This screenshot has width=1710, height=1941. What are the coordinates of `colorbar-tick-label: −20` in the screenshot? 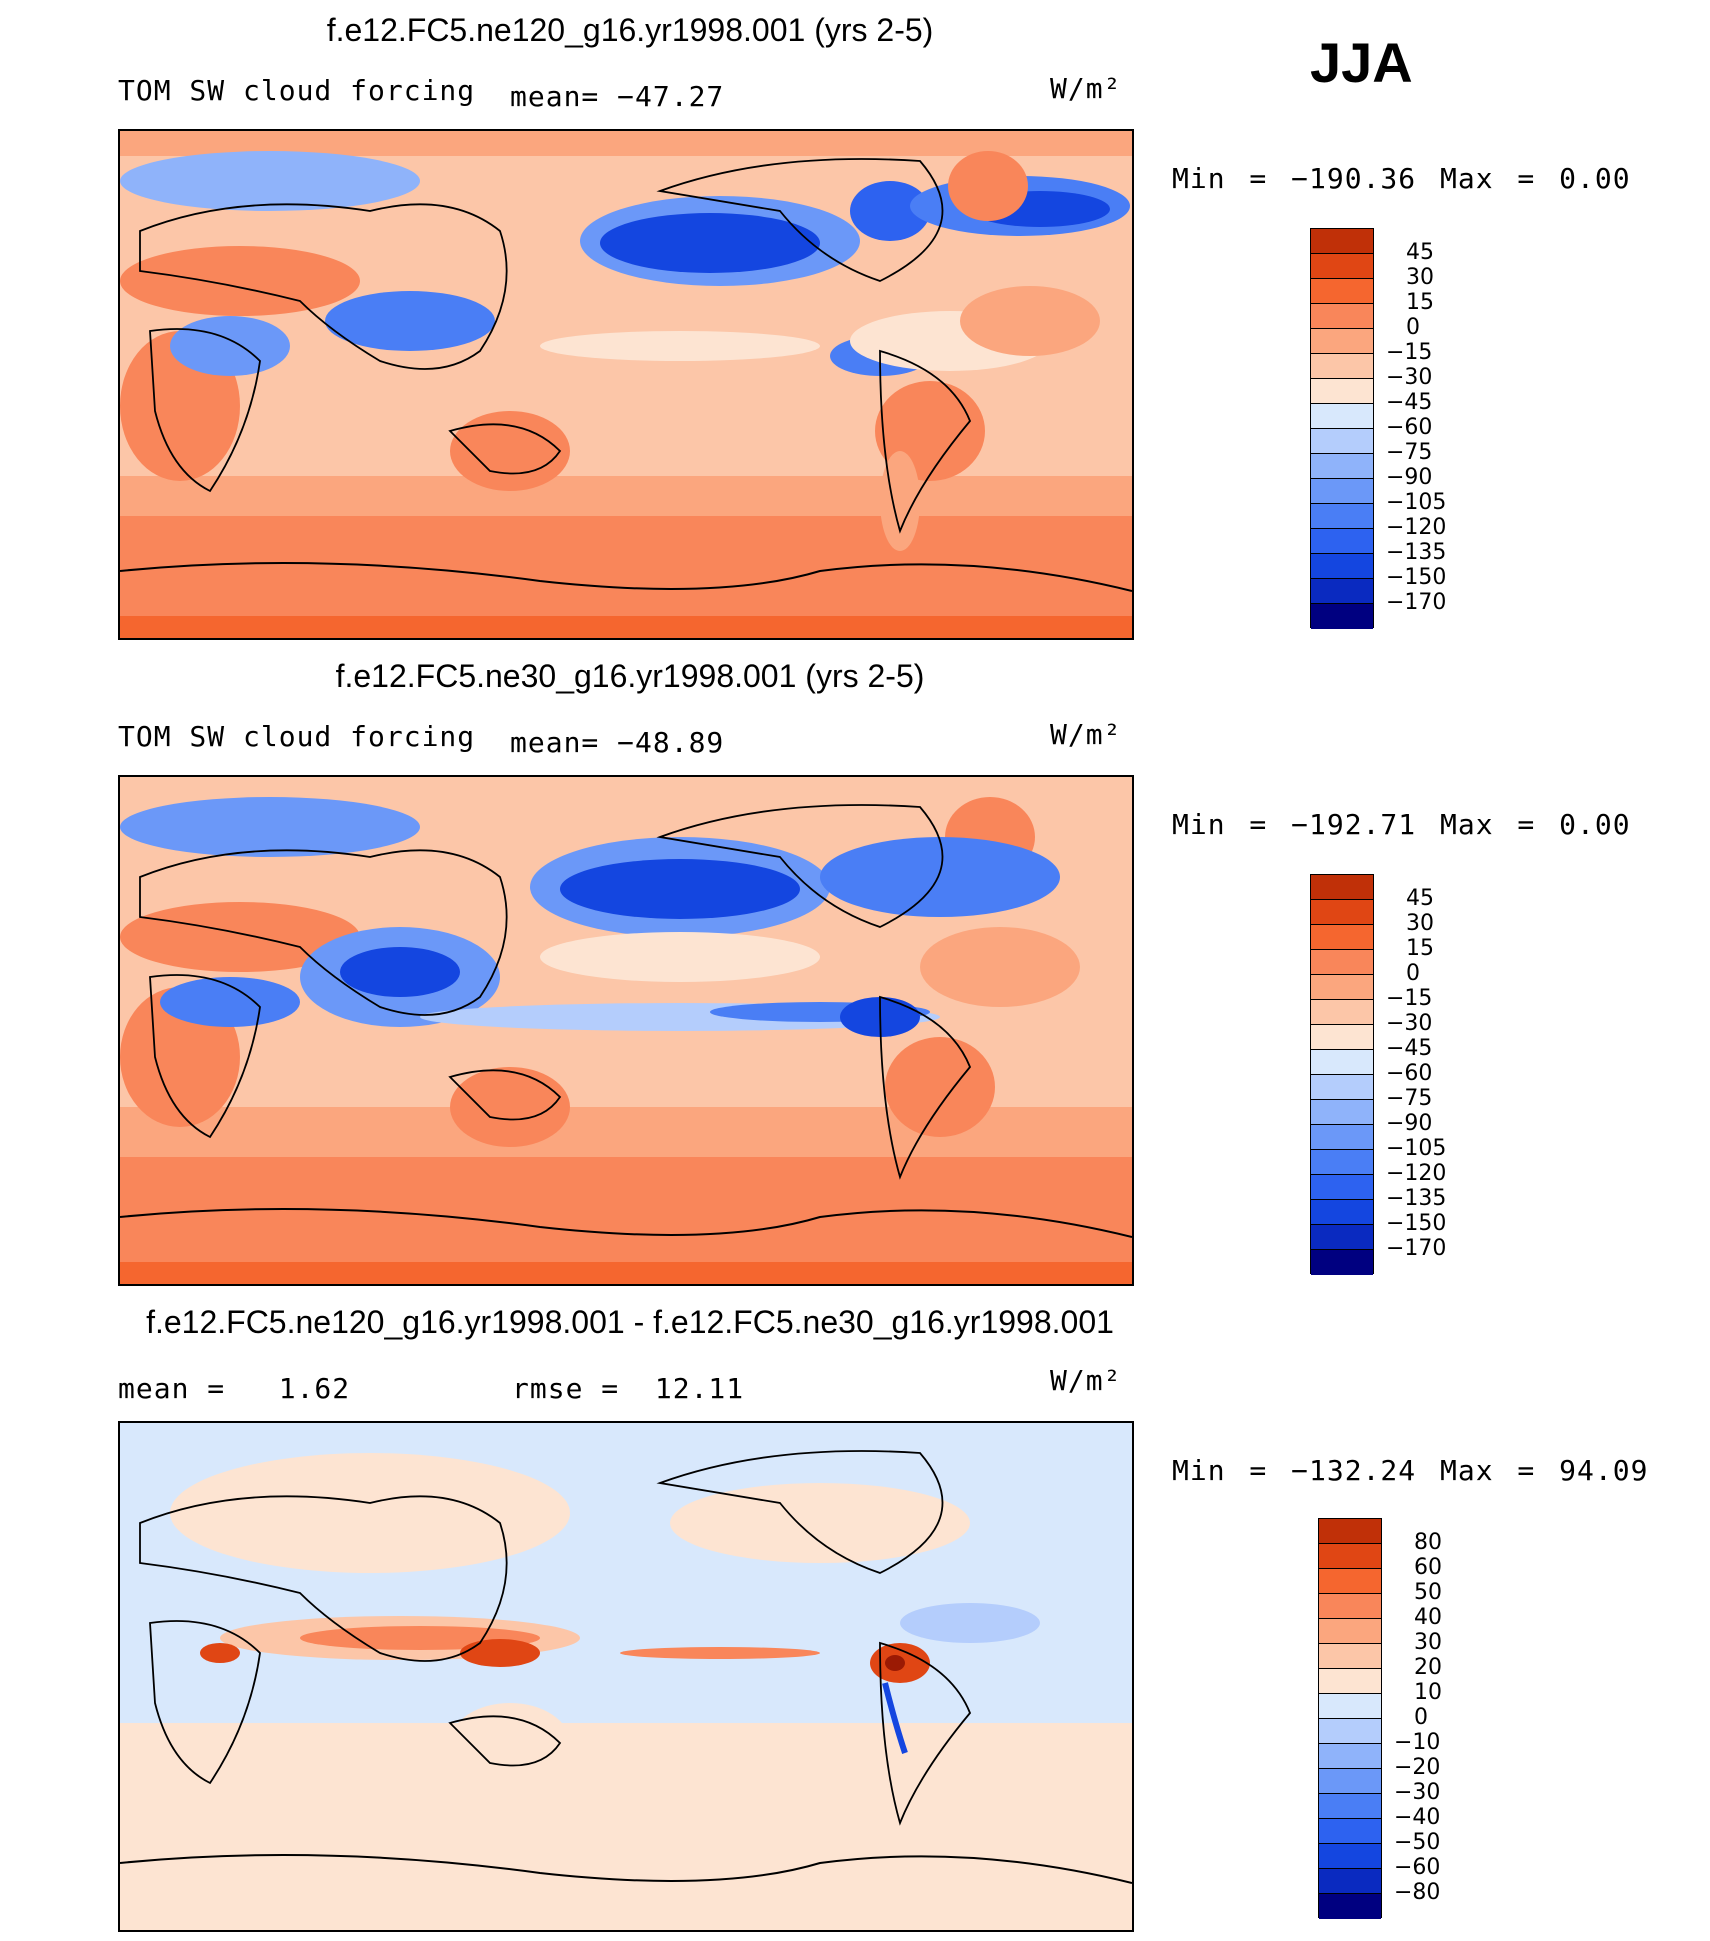 It's located at (1417, 1767).